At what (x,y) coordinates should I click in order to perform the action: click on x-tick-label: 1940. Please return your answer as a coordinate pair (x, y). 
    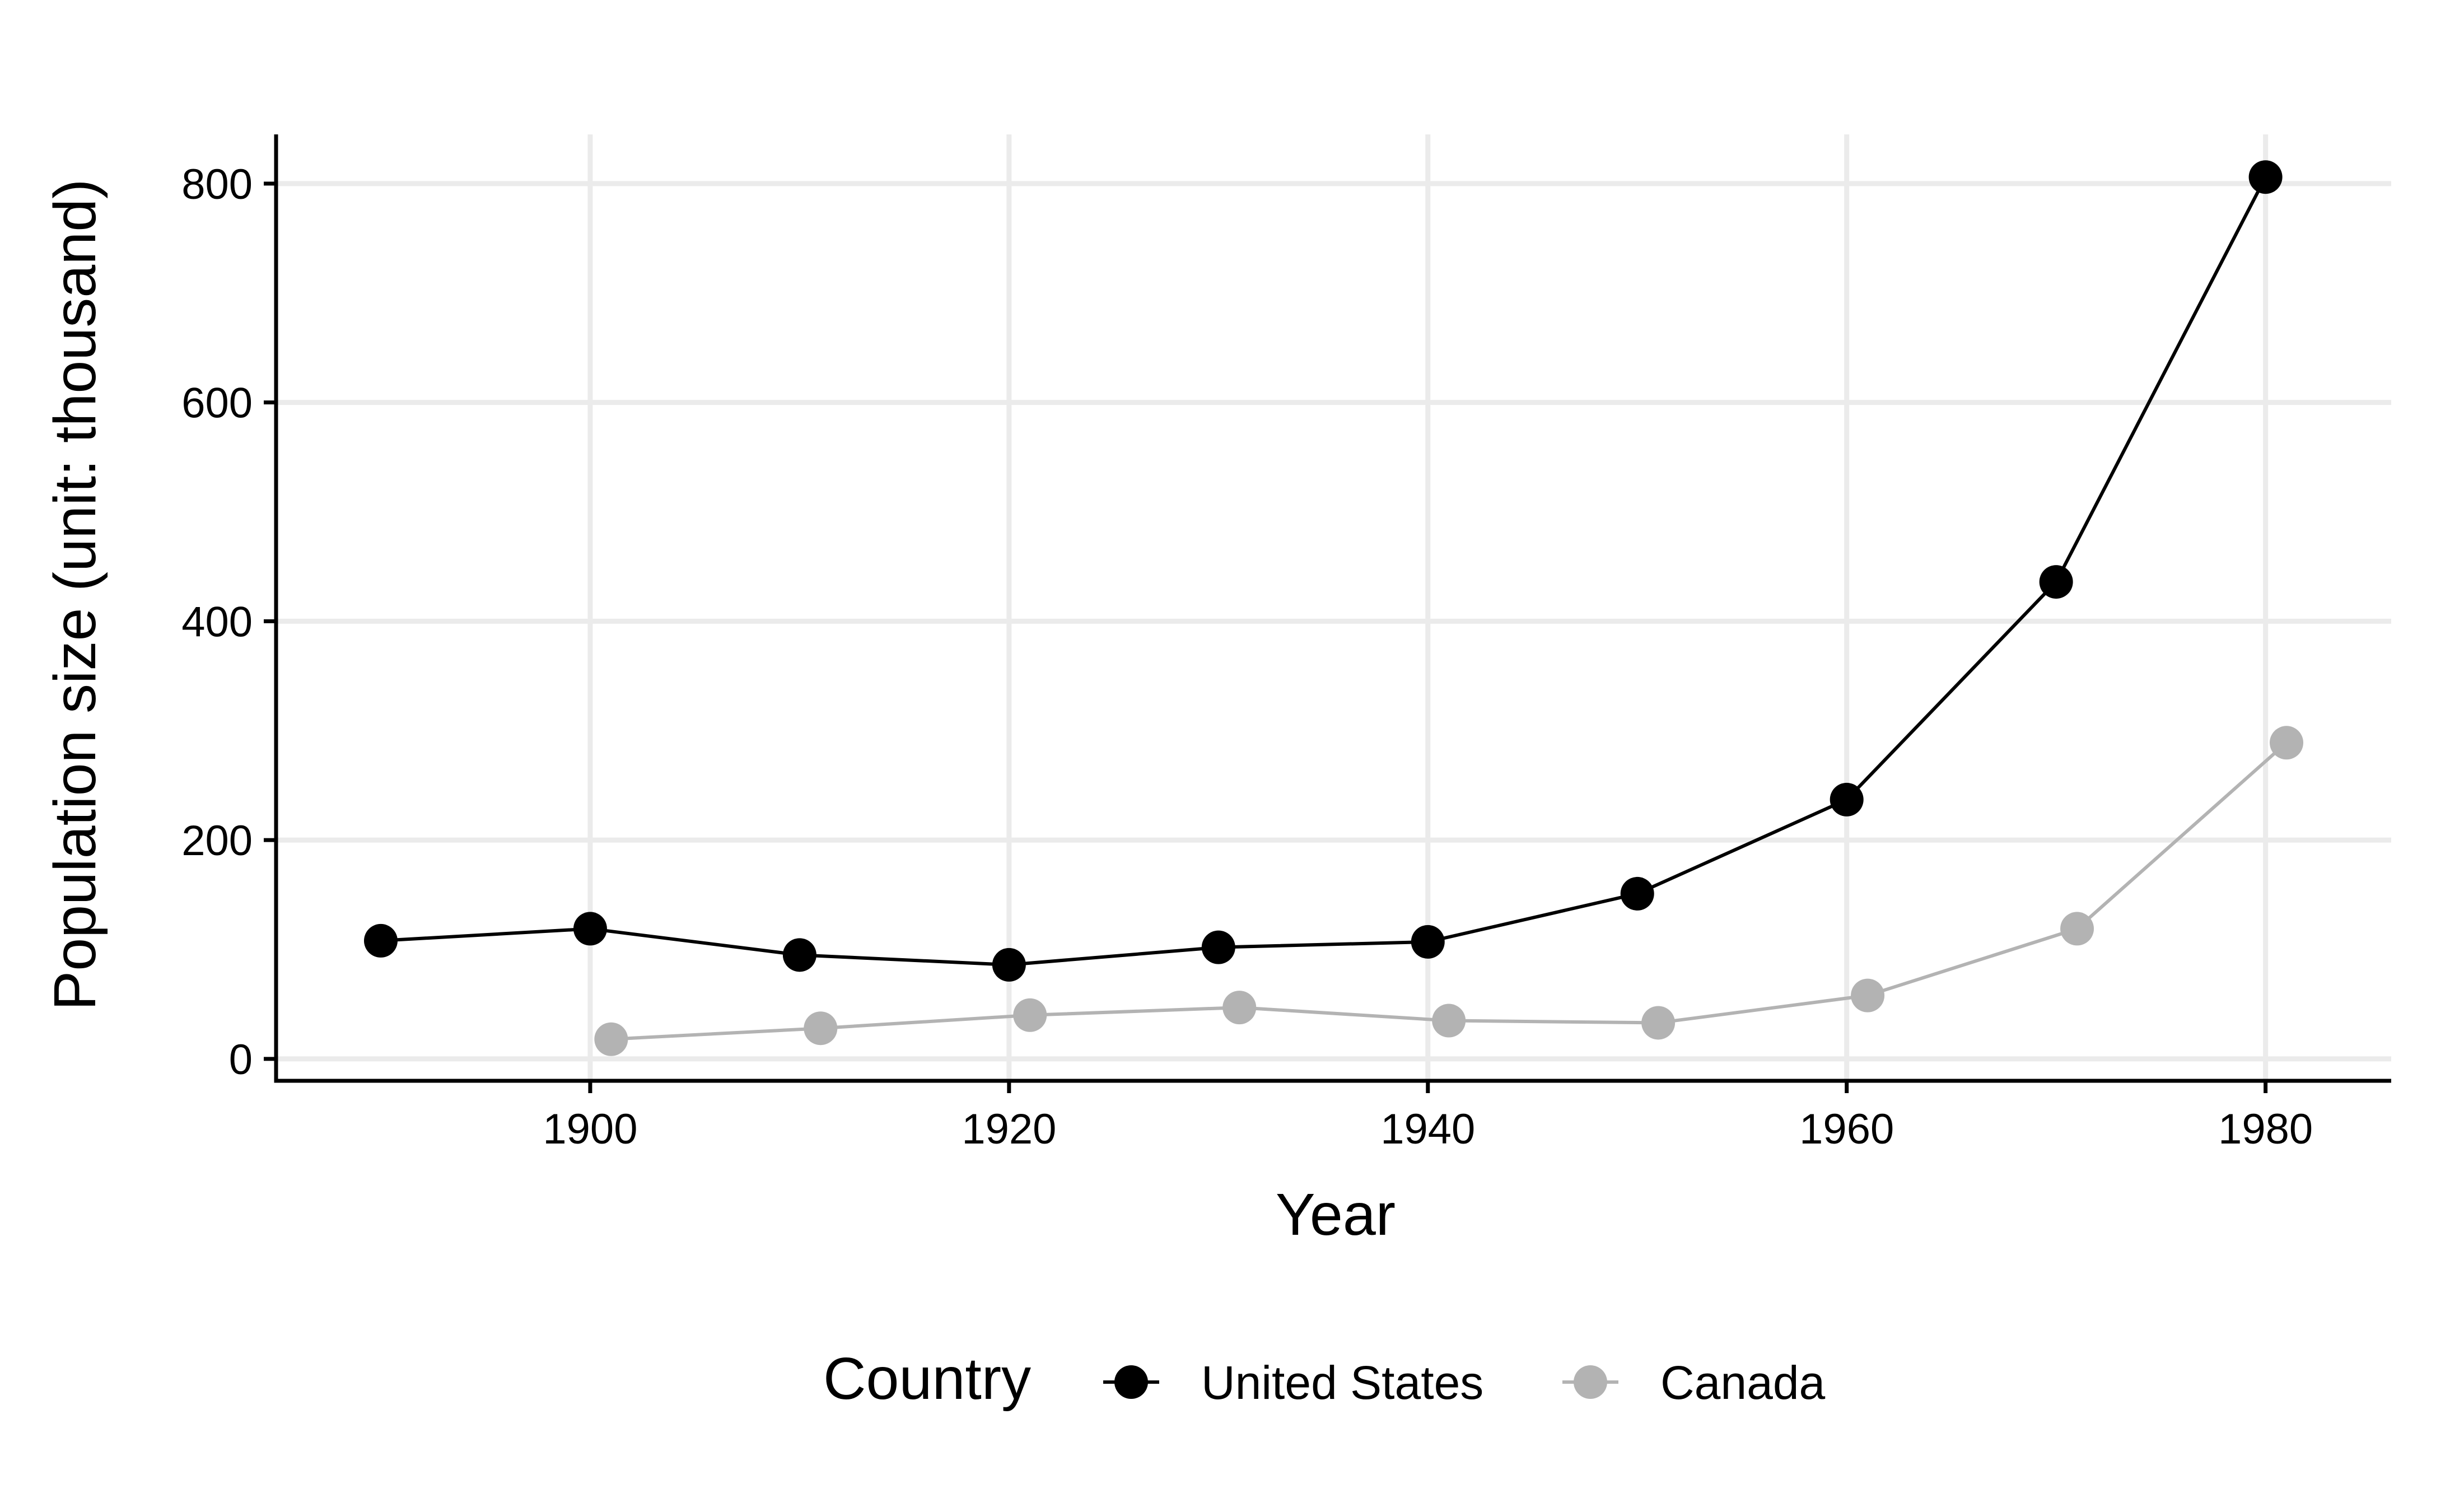
    Looking at the image, I should click on (1428, 1129).